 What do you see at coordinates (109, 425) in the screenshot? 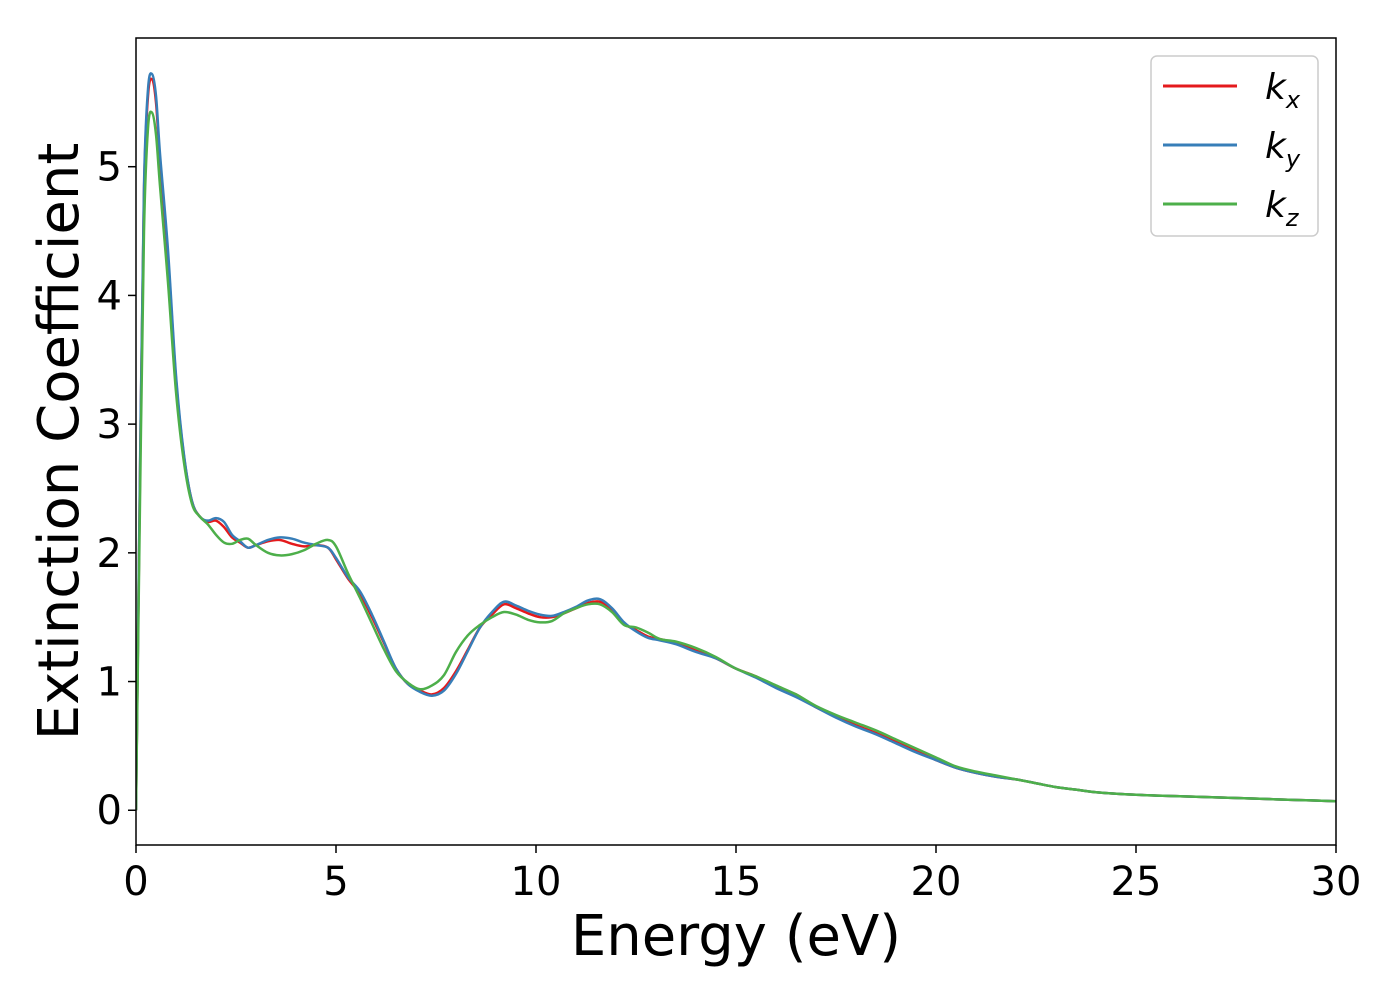
I see `y-tick-label: 3` at bounding box center [109, 425].